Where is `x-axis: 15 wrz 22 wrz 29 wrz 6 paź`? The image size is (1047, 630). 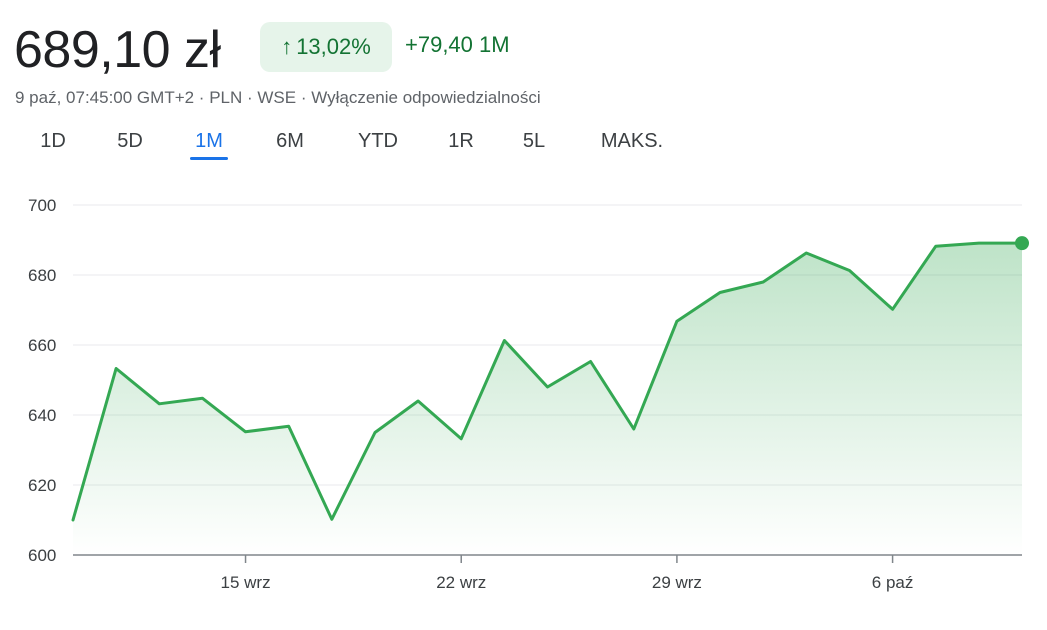 x-axis: 15 wrz 22 wrz 29 wrz 6 paź is located at coordinates (567, 573).